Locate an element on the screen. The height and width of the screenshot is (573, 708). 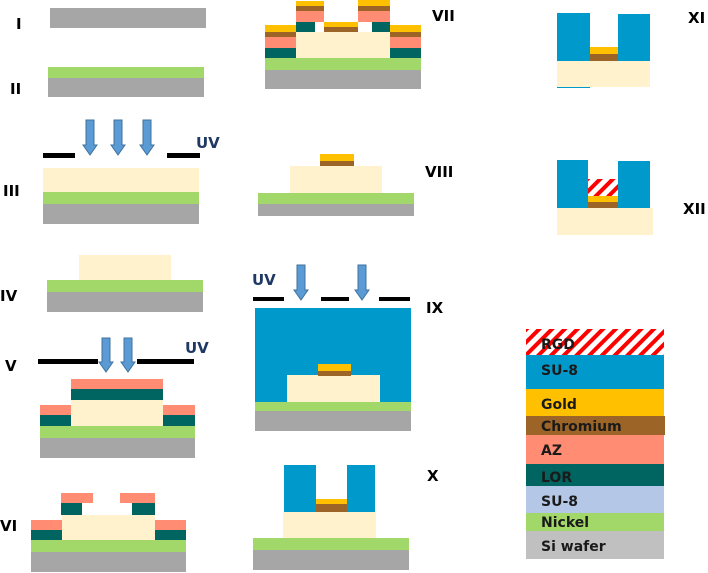
legend-swatch-rgd is located at coordinates (595, 342).